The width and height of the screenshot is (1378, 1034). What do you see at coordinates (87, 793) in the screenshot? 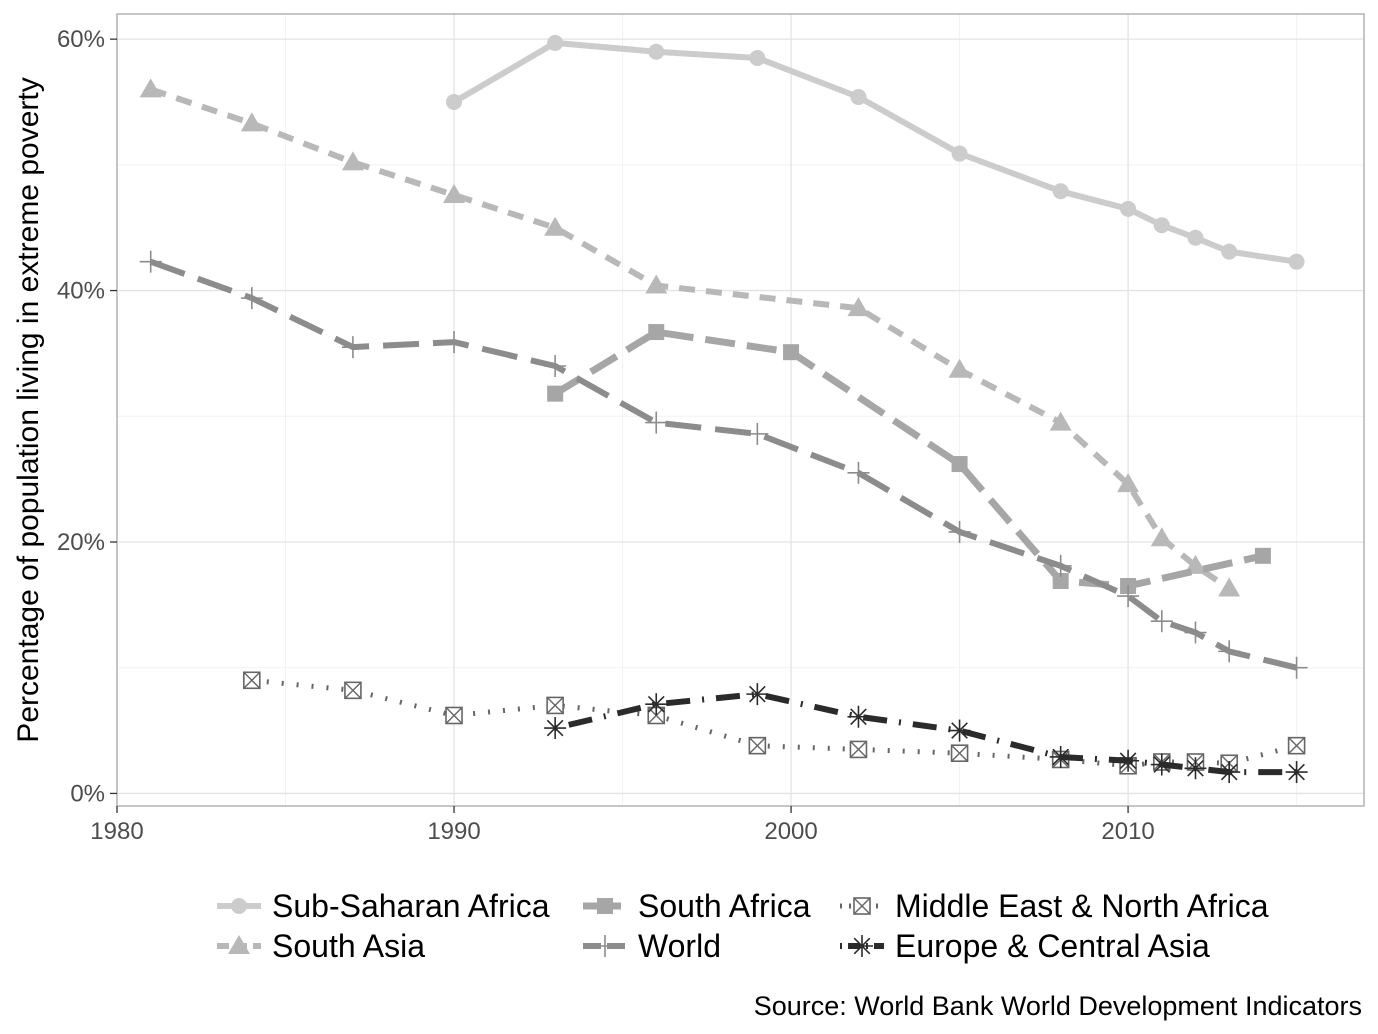
I see `y-tick-label: 0%` at bounding box center [87, 793].